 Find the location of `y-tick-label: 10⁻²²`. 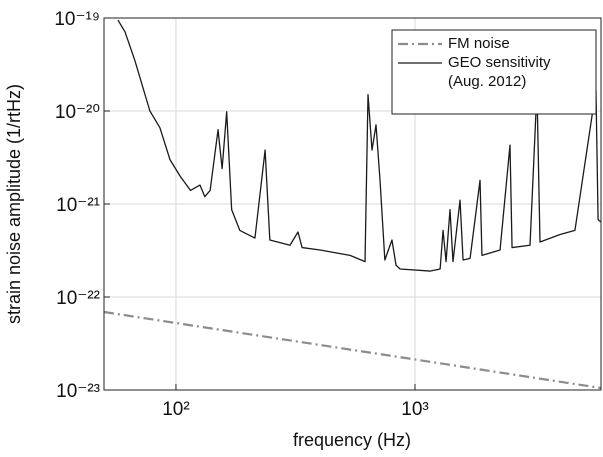

y-tick-label: 10⁻²² is located at coordinates (78, 298).